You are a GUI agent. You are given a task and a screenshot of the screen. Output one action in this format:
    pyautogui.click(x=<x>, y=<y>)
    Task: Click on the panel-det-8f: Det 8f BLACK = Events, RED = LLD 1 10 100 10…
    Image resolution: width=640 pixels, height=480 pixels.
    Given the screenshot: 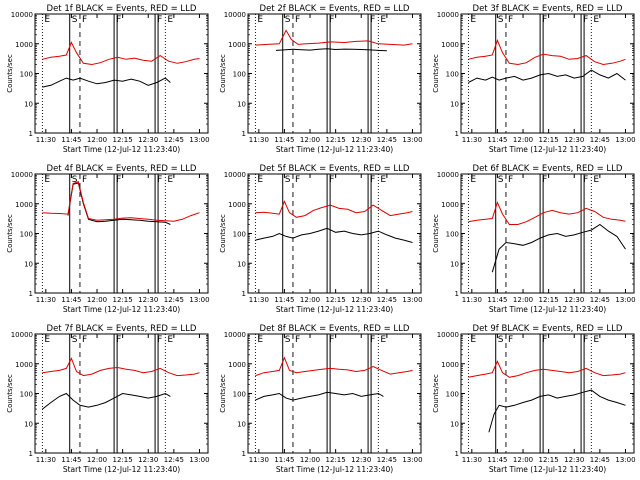 What is the action you would take?
    pyautogui.click(x=319, y=400)
    